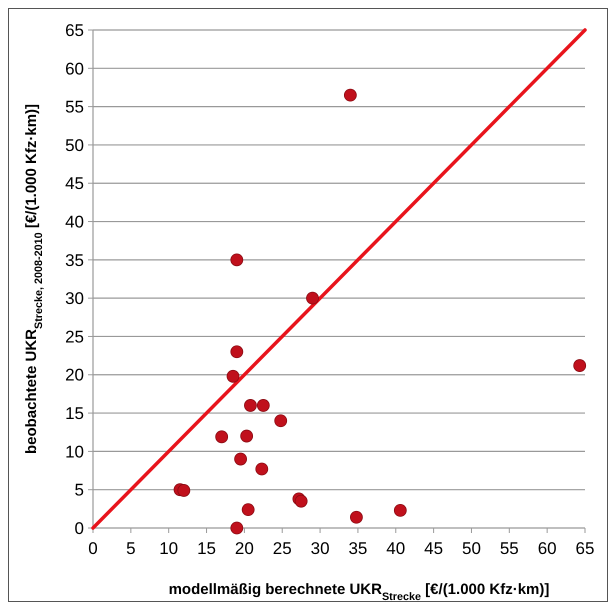  I want to click on x-tick-label: 35, so click(358, 548).